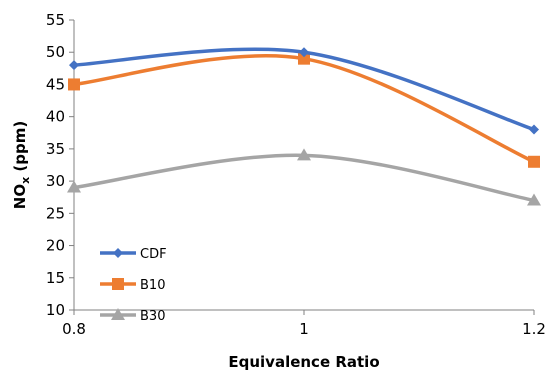  Describe the element at coordinates (25, 180) in the screenshot. I see `y-axis-title-subscript: x` at that location.